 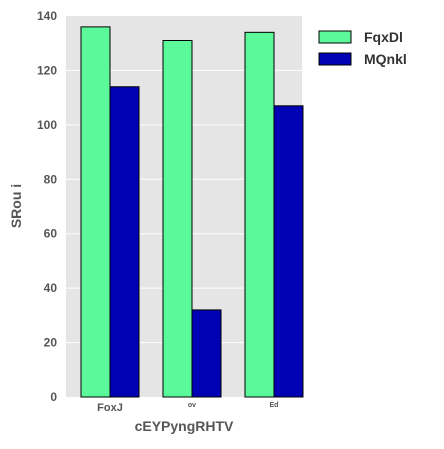 What do you see at coordinates (110, 408) in the screenshot?
I see `x-tick-label: FoxJ` at bounding box center [110, 408].